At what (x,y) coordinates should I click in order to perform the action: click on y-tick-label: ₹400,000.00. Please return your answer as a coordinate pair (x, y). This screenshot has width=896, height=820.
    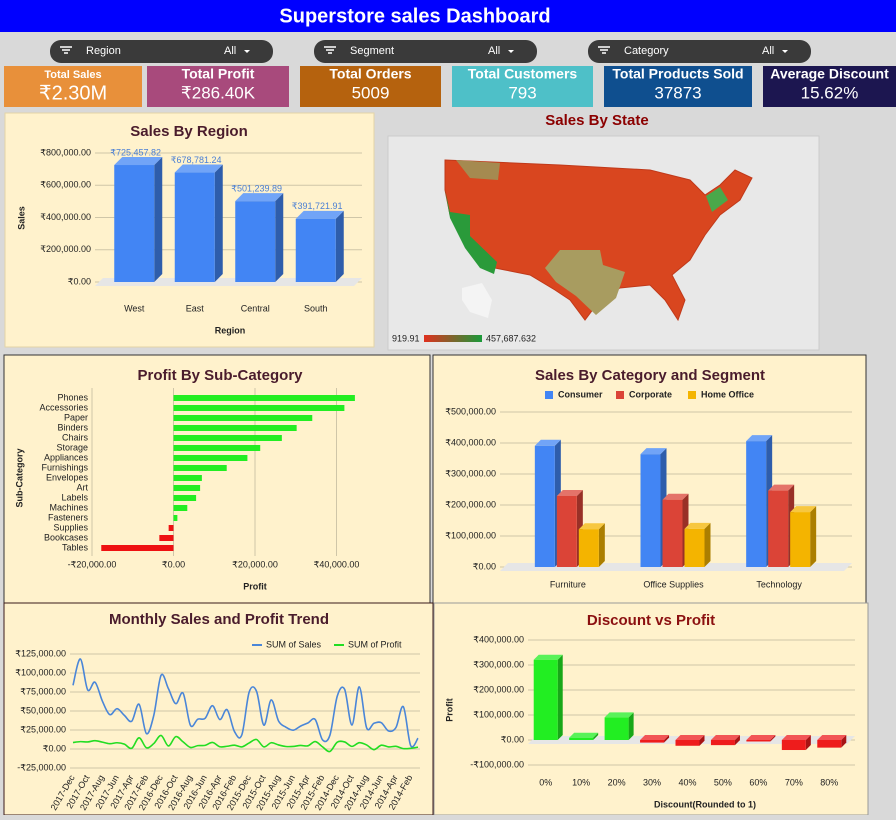
    Looking at the image, I should click on (498, 639).